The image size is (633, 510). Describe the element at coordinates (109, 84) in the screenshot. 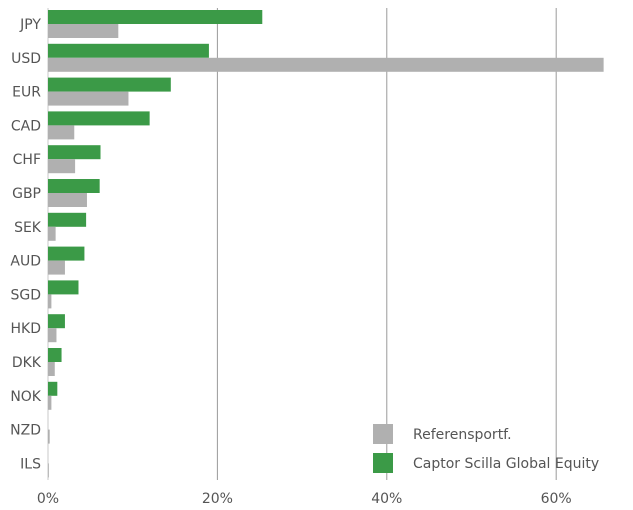

I see `bar-equity-eur` at that location.